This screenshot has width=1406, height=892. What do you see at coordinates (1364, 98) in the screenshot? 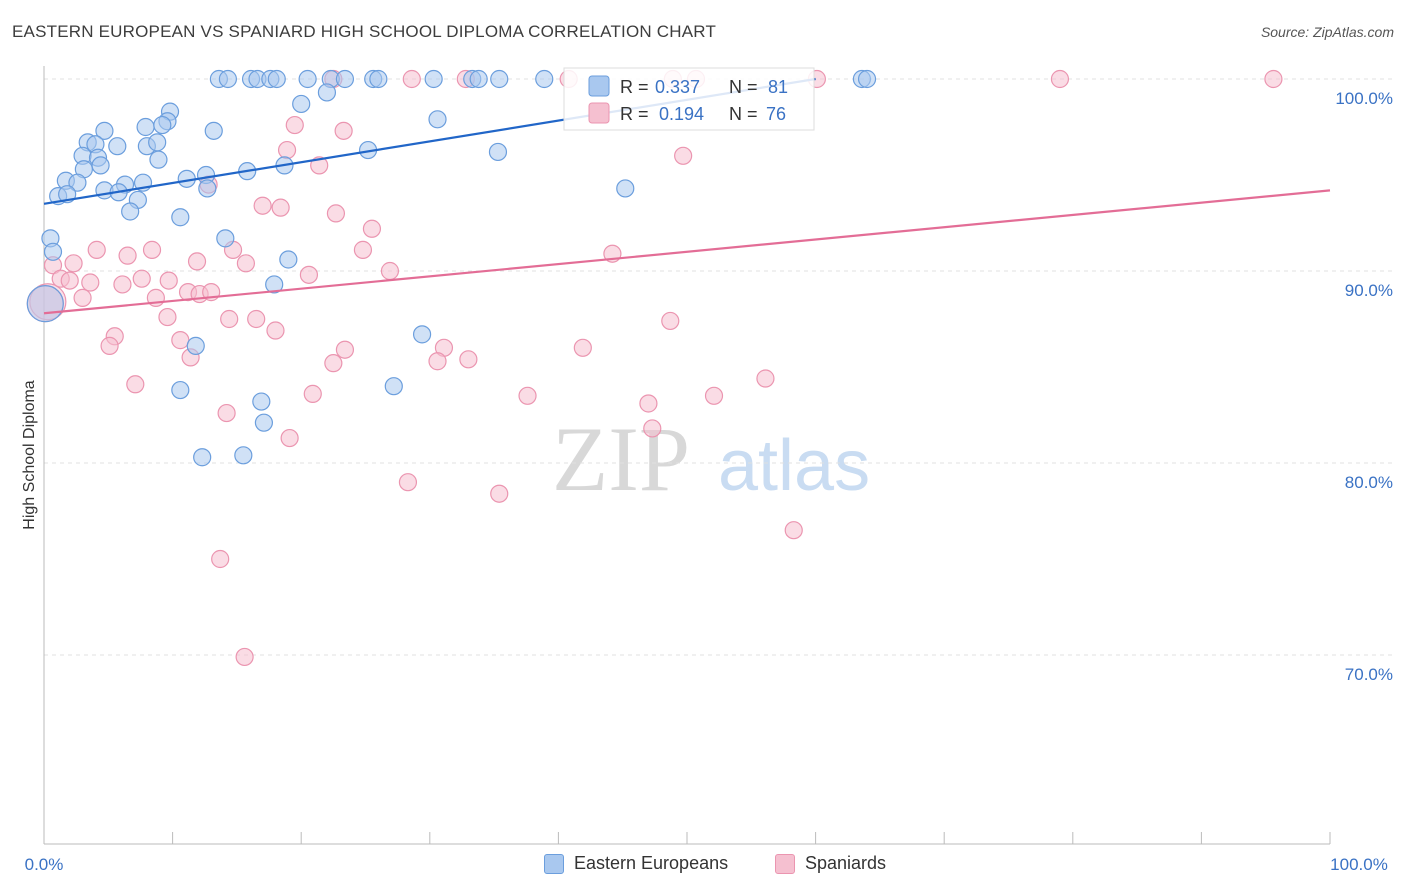
I see `y-tick-label-100: 100.0%` at bounding box center [1364, 98].